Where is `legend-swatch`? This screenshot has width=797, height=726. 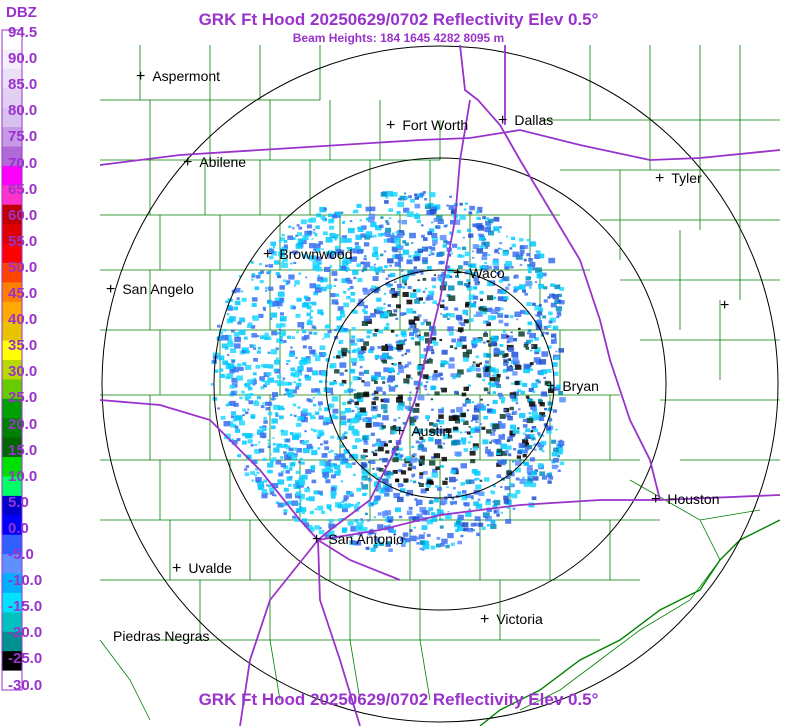
legend-swatch is located at coordinates (12, 447).